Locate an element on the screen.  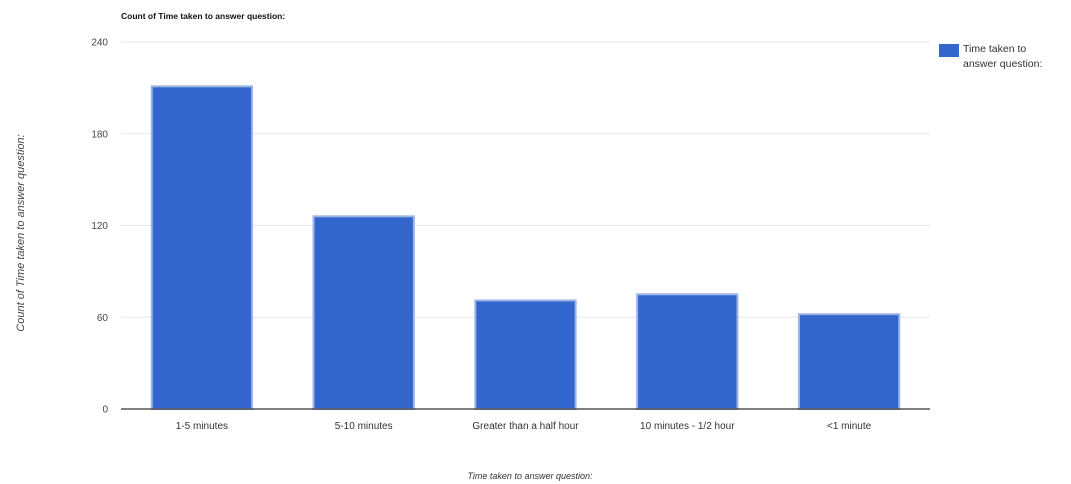
chart-title: Count of Time taken to answer question: is located at coordinates (203, 16).